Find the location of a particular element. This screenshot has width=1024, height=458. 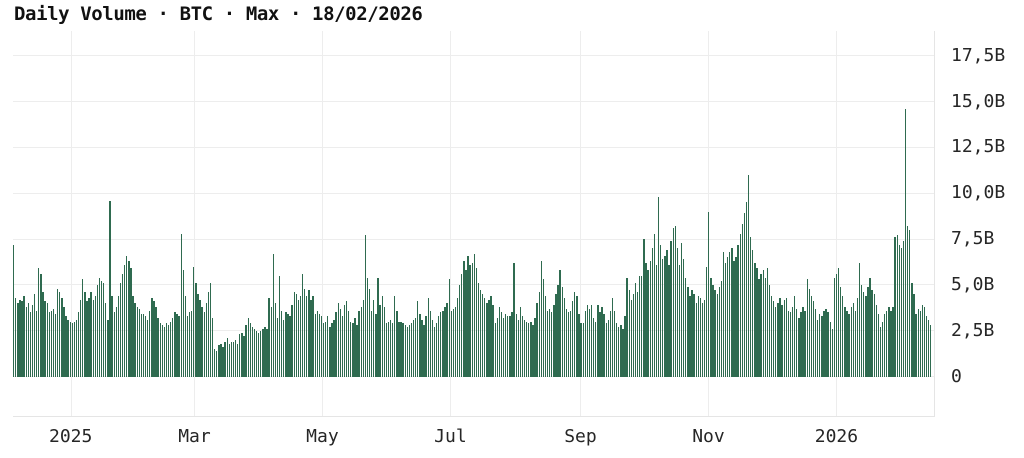

gridline-vertical is located at coordinates (71, 223).